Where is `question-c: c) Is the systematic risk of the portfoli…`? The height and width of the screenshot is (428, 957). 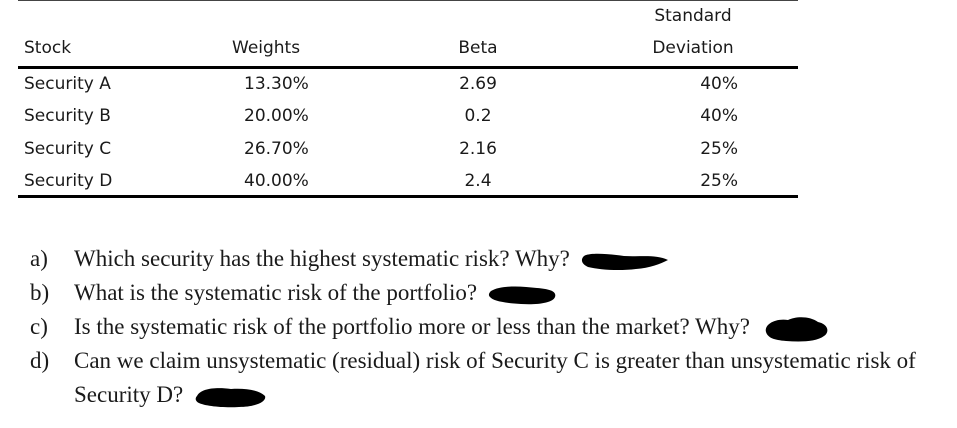
question-c: c) Is the systematic risk of the portfoli… is located at coordinates (487, 327).